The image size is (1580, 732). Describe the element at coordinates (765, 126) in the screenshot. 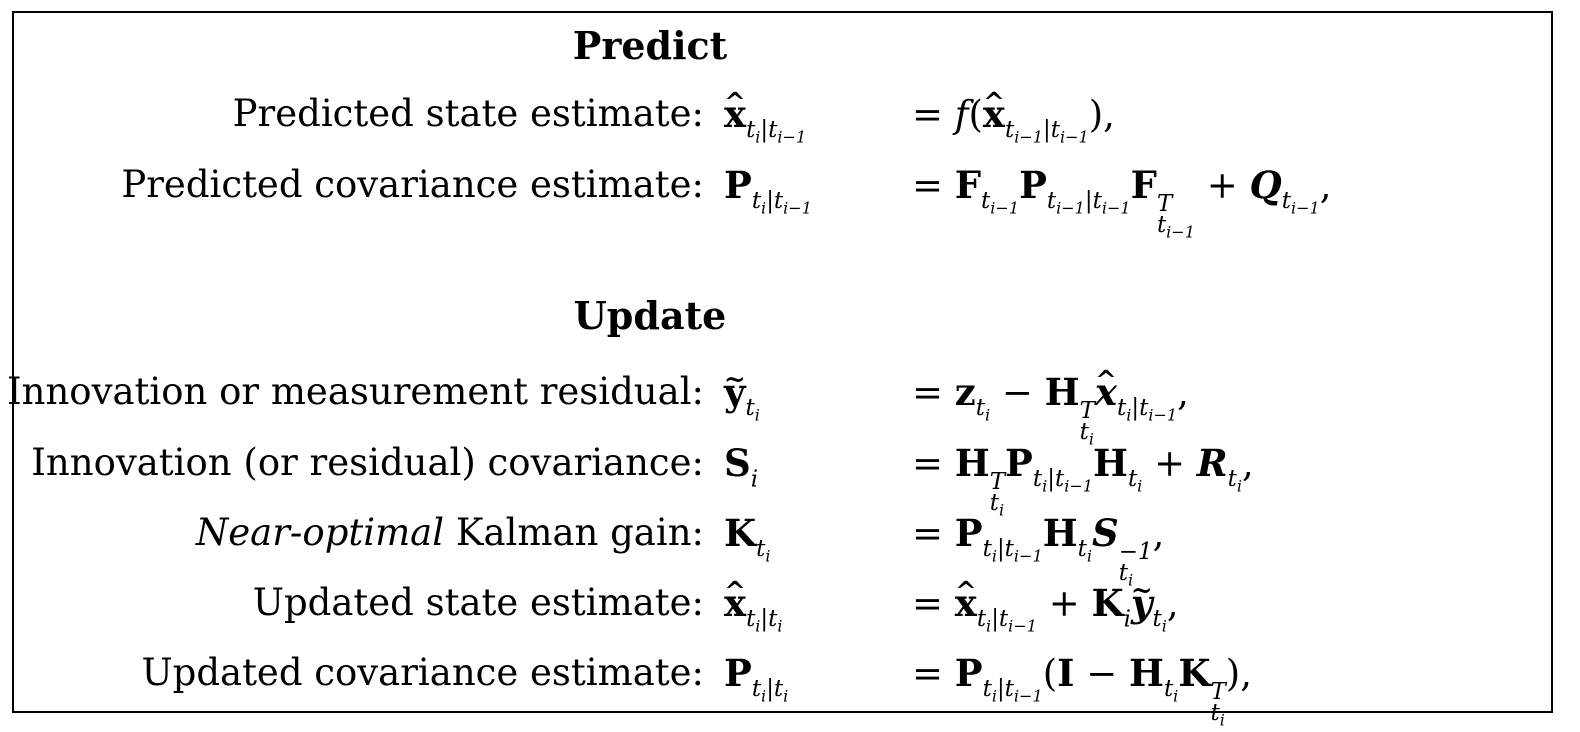

I see `predicted-state-lhs: xti|ti−1` at that location.